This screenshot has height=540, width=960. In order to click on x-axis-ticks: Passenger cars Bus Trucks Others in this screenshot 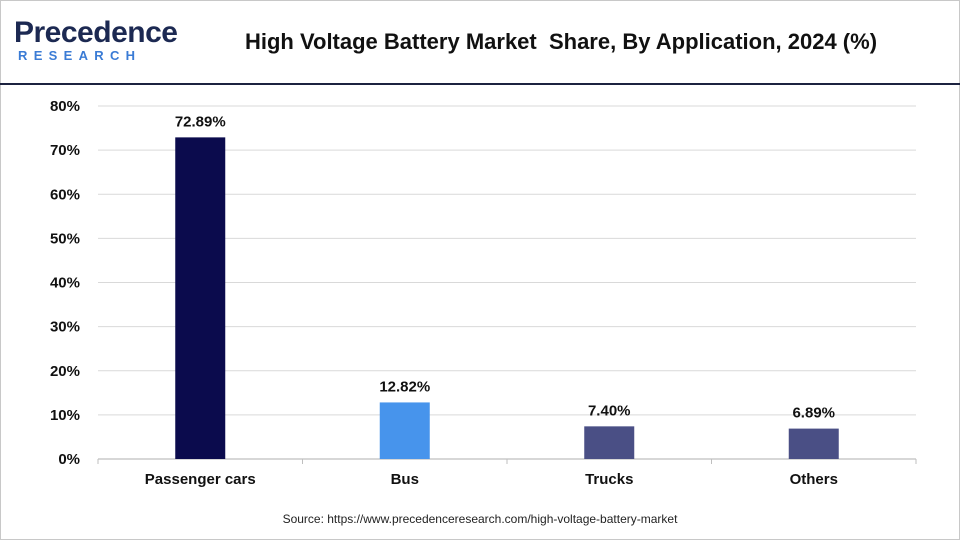, I will do `click(507, 473)`.